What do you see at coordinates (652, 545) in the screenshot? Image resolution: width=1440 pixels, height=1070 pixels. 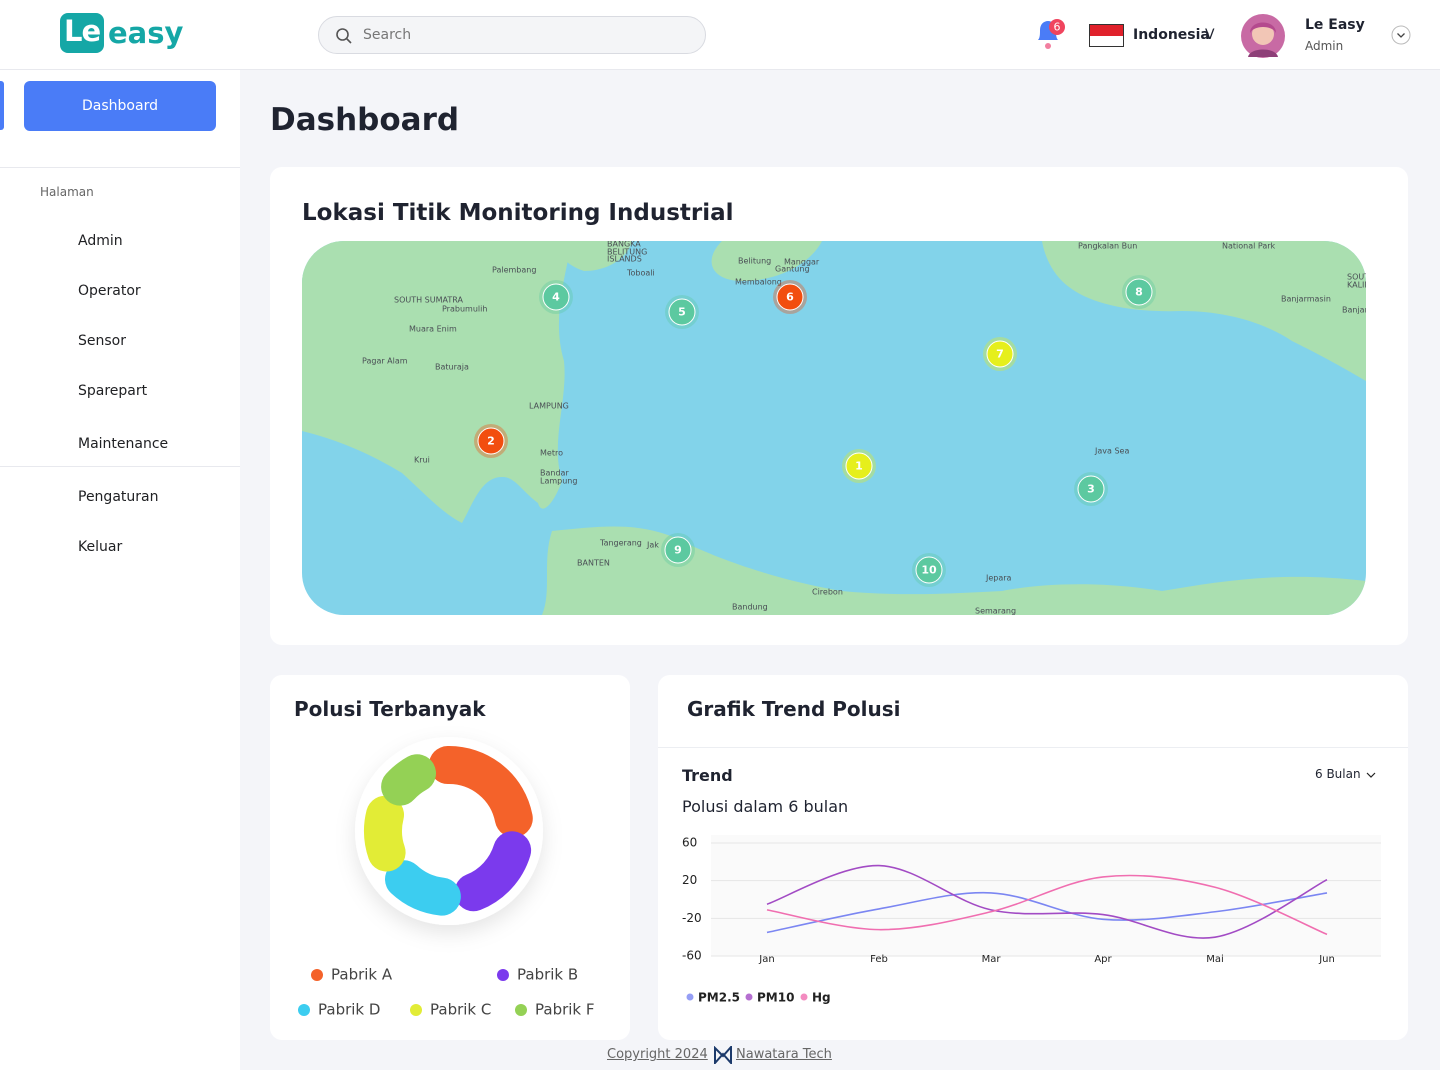 I see `place-label: Jak` at bounding box center [652, 545].